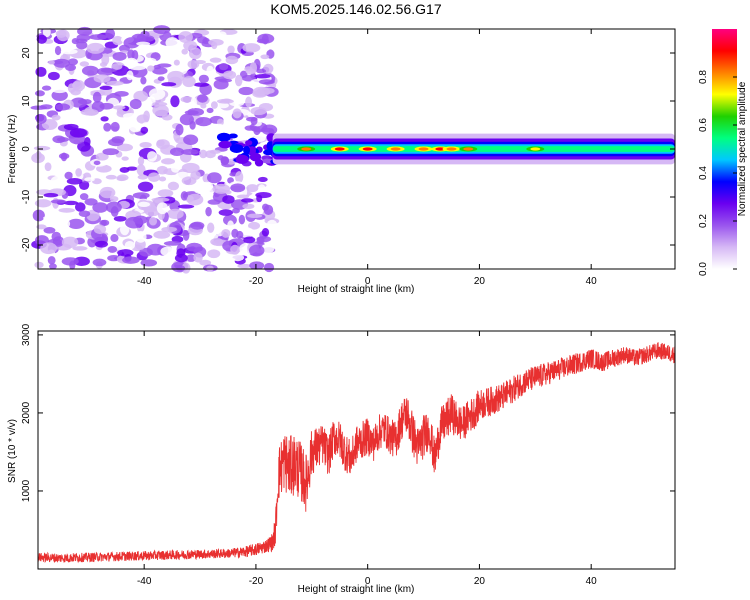 The image size is (750, 600). I want to click on x-tick-label: 0, so click(368, 581).